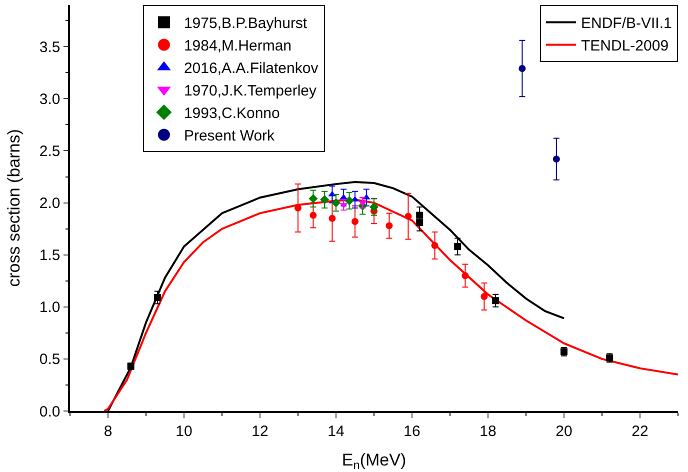  What do you see at coordinates (49, 203) in the screenshot?
I see `y-tick-label: 2.0` at bounding box center [49, 203].